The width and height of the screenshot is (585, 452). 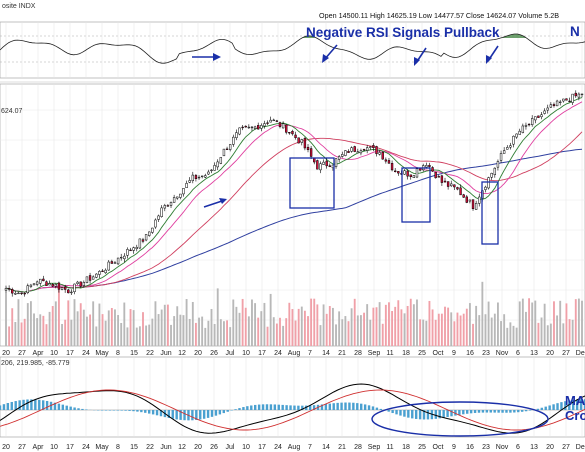 I want to click on x-tick-label: 23, so click(x=486, y=353).